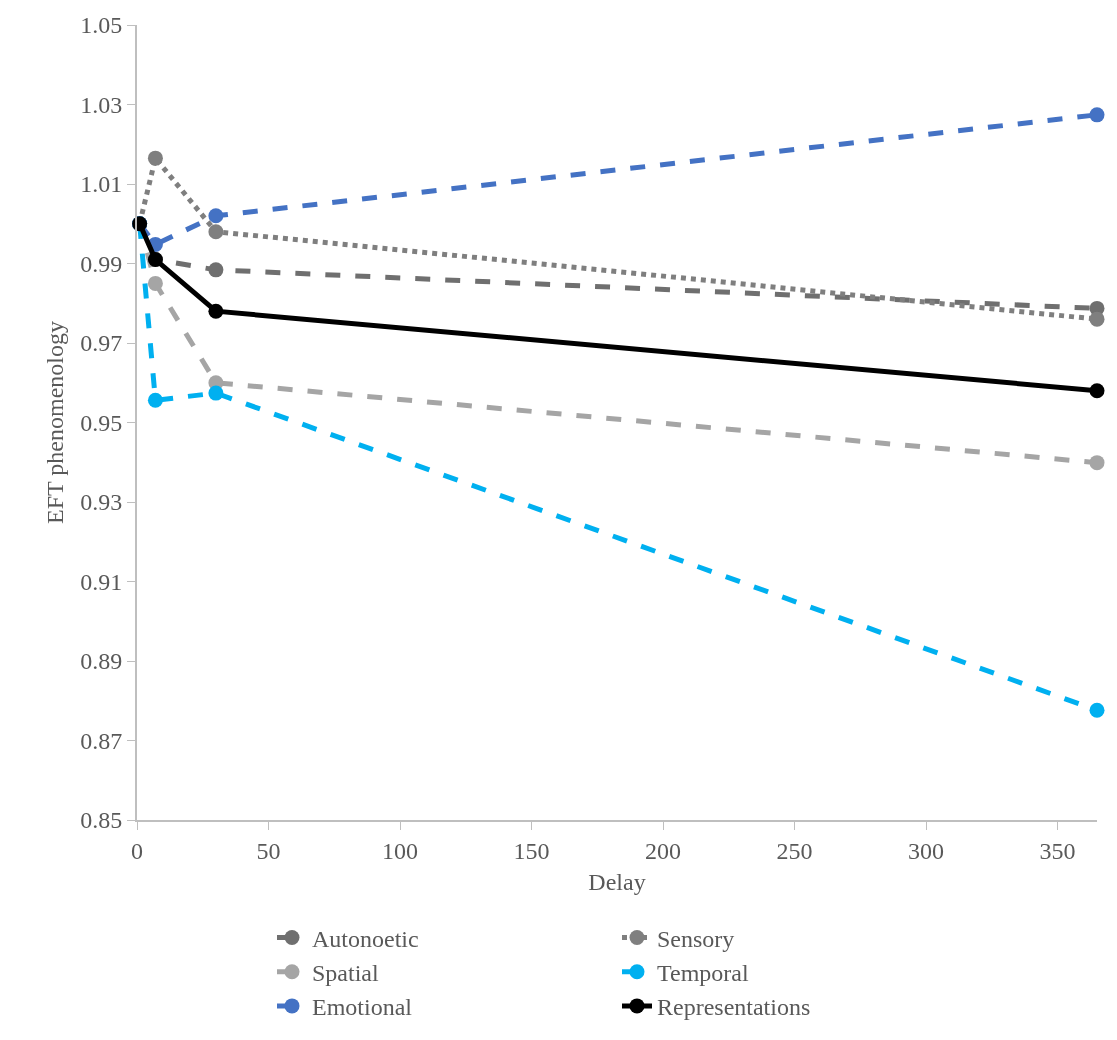 The height and width of the screenshot is (1040, 1117). I want to click on x-tick-label: 250, so click(794, 850).